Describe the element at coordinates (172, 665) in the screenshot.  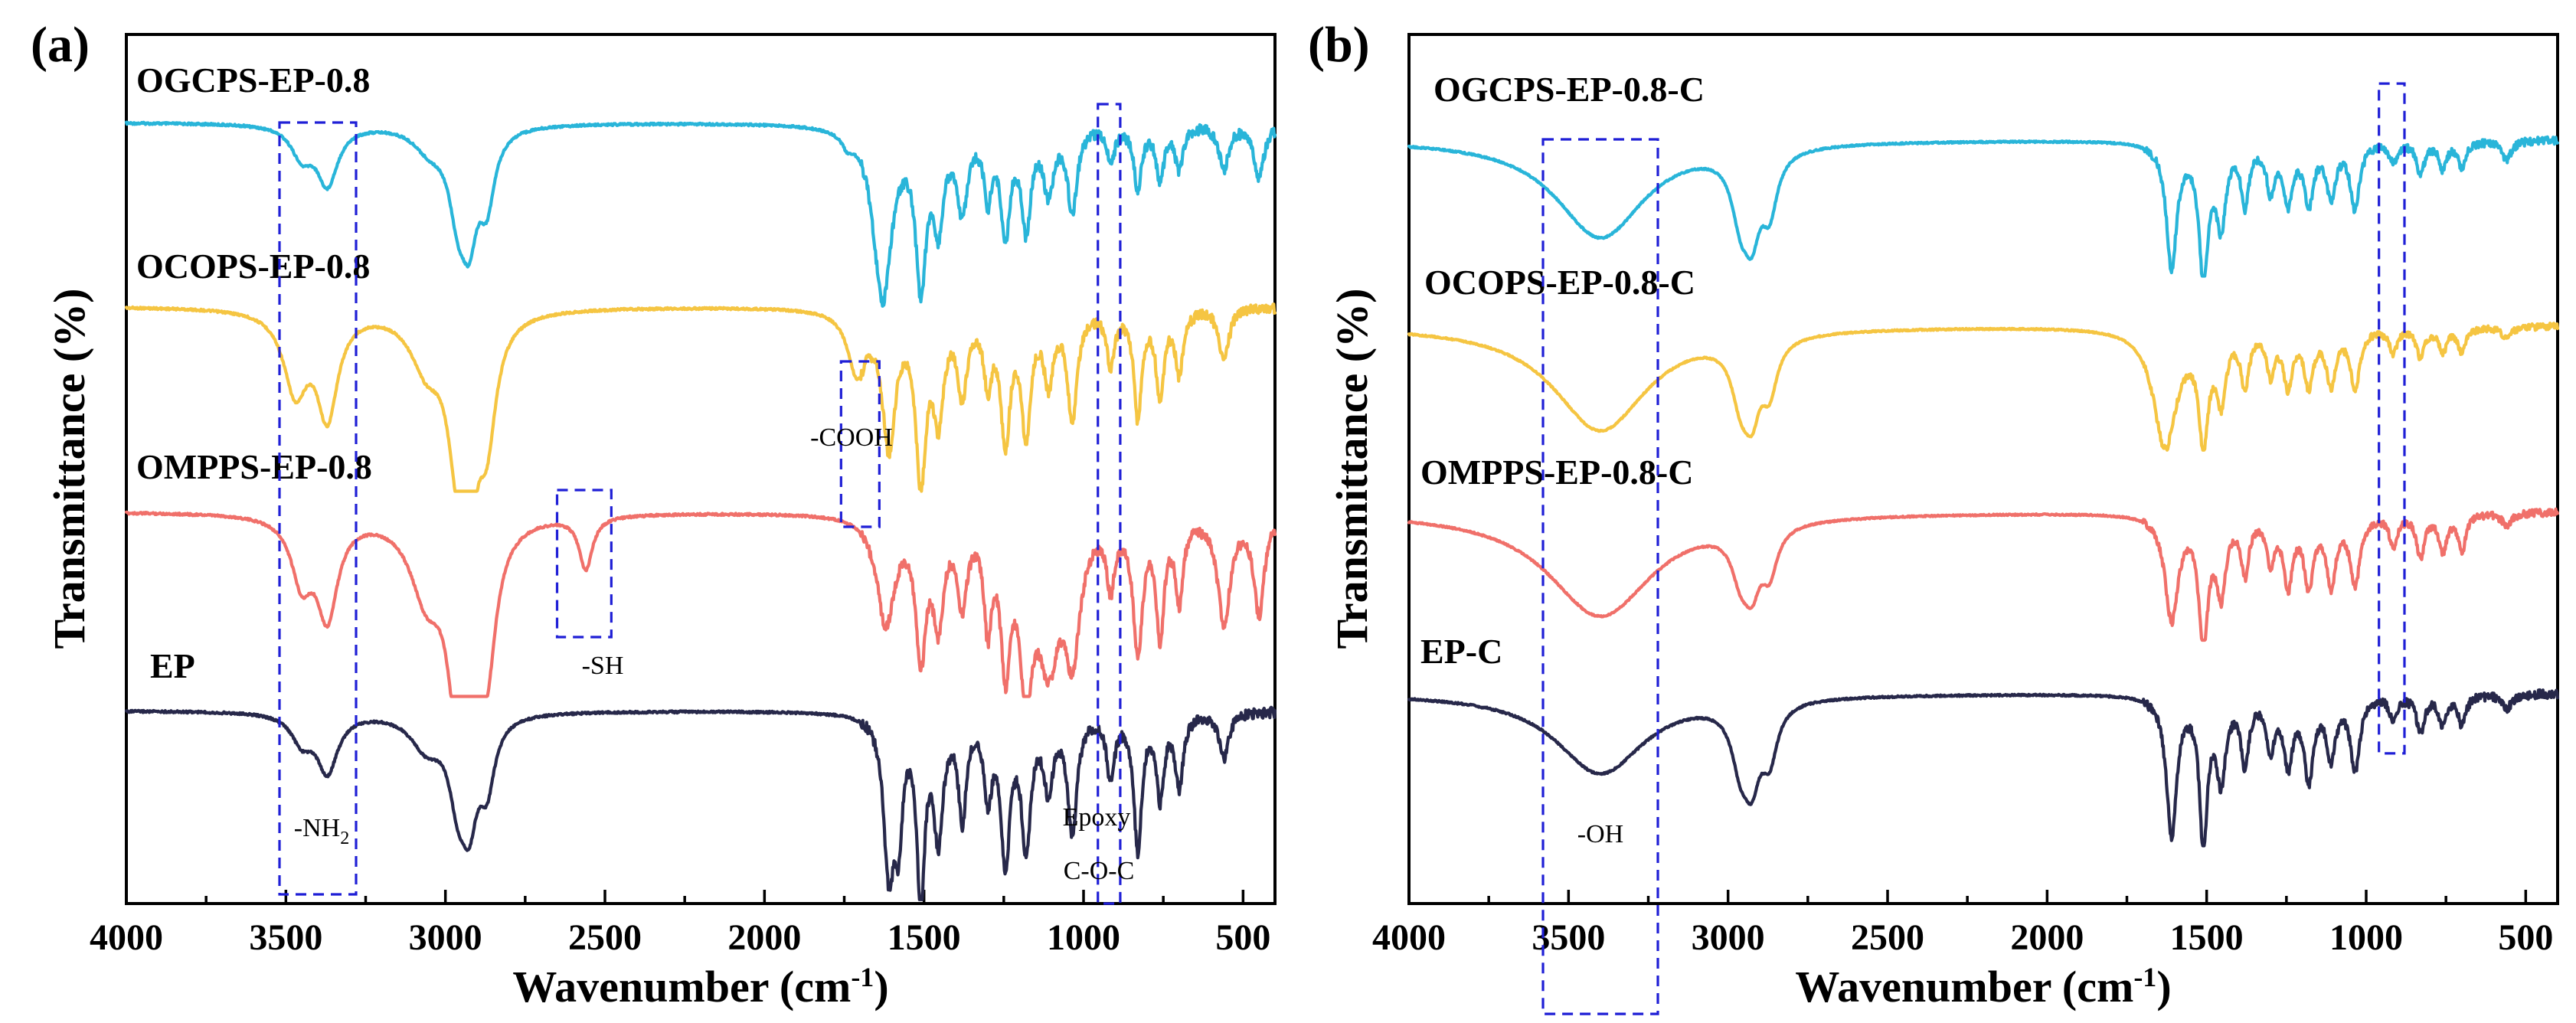
I see `series-label: EP` at that location.